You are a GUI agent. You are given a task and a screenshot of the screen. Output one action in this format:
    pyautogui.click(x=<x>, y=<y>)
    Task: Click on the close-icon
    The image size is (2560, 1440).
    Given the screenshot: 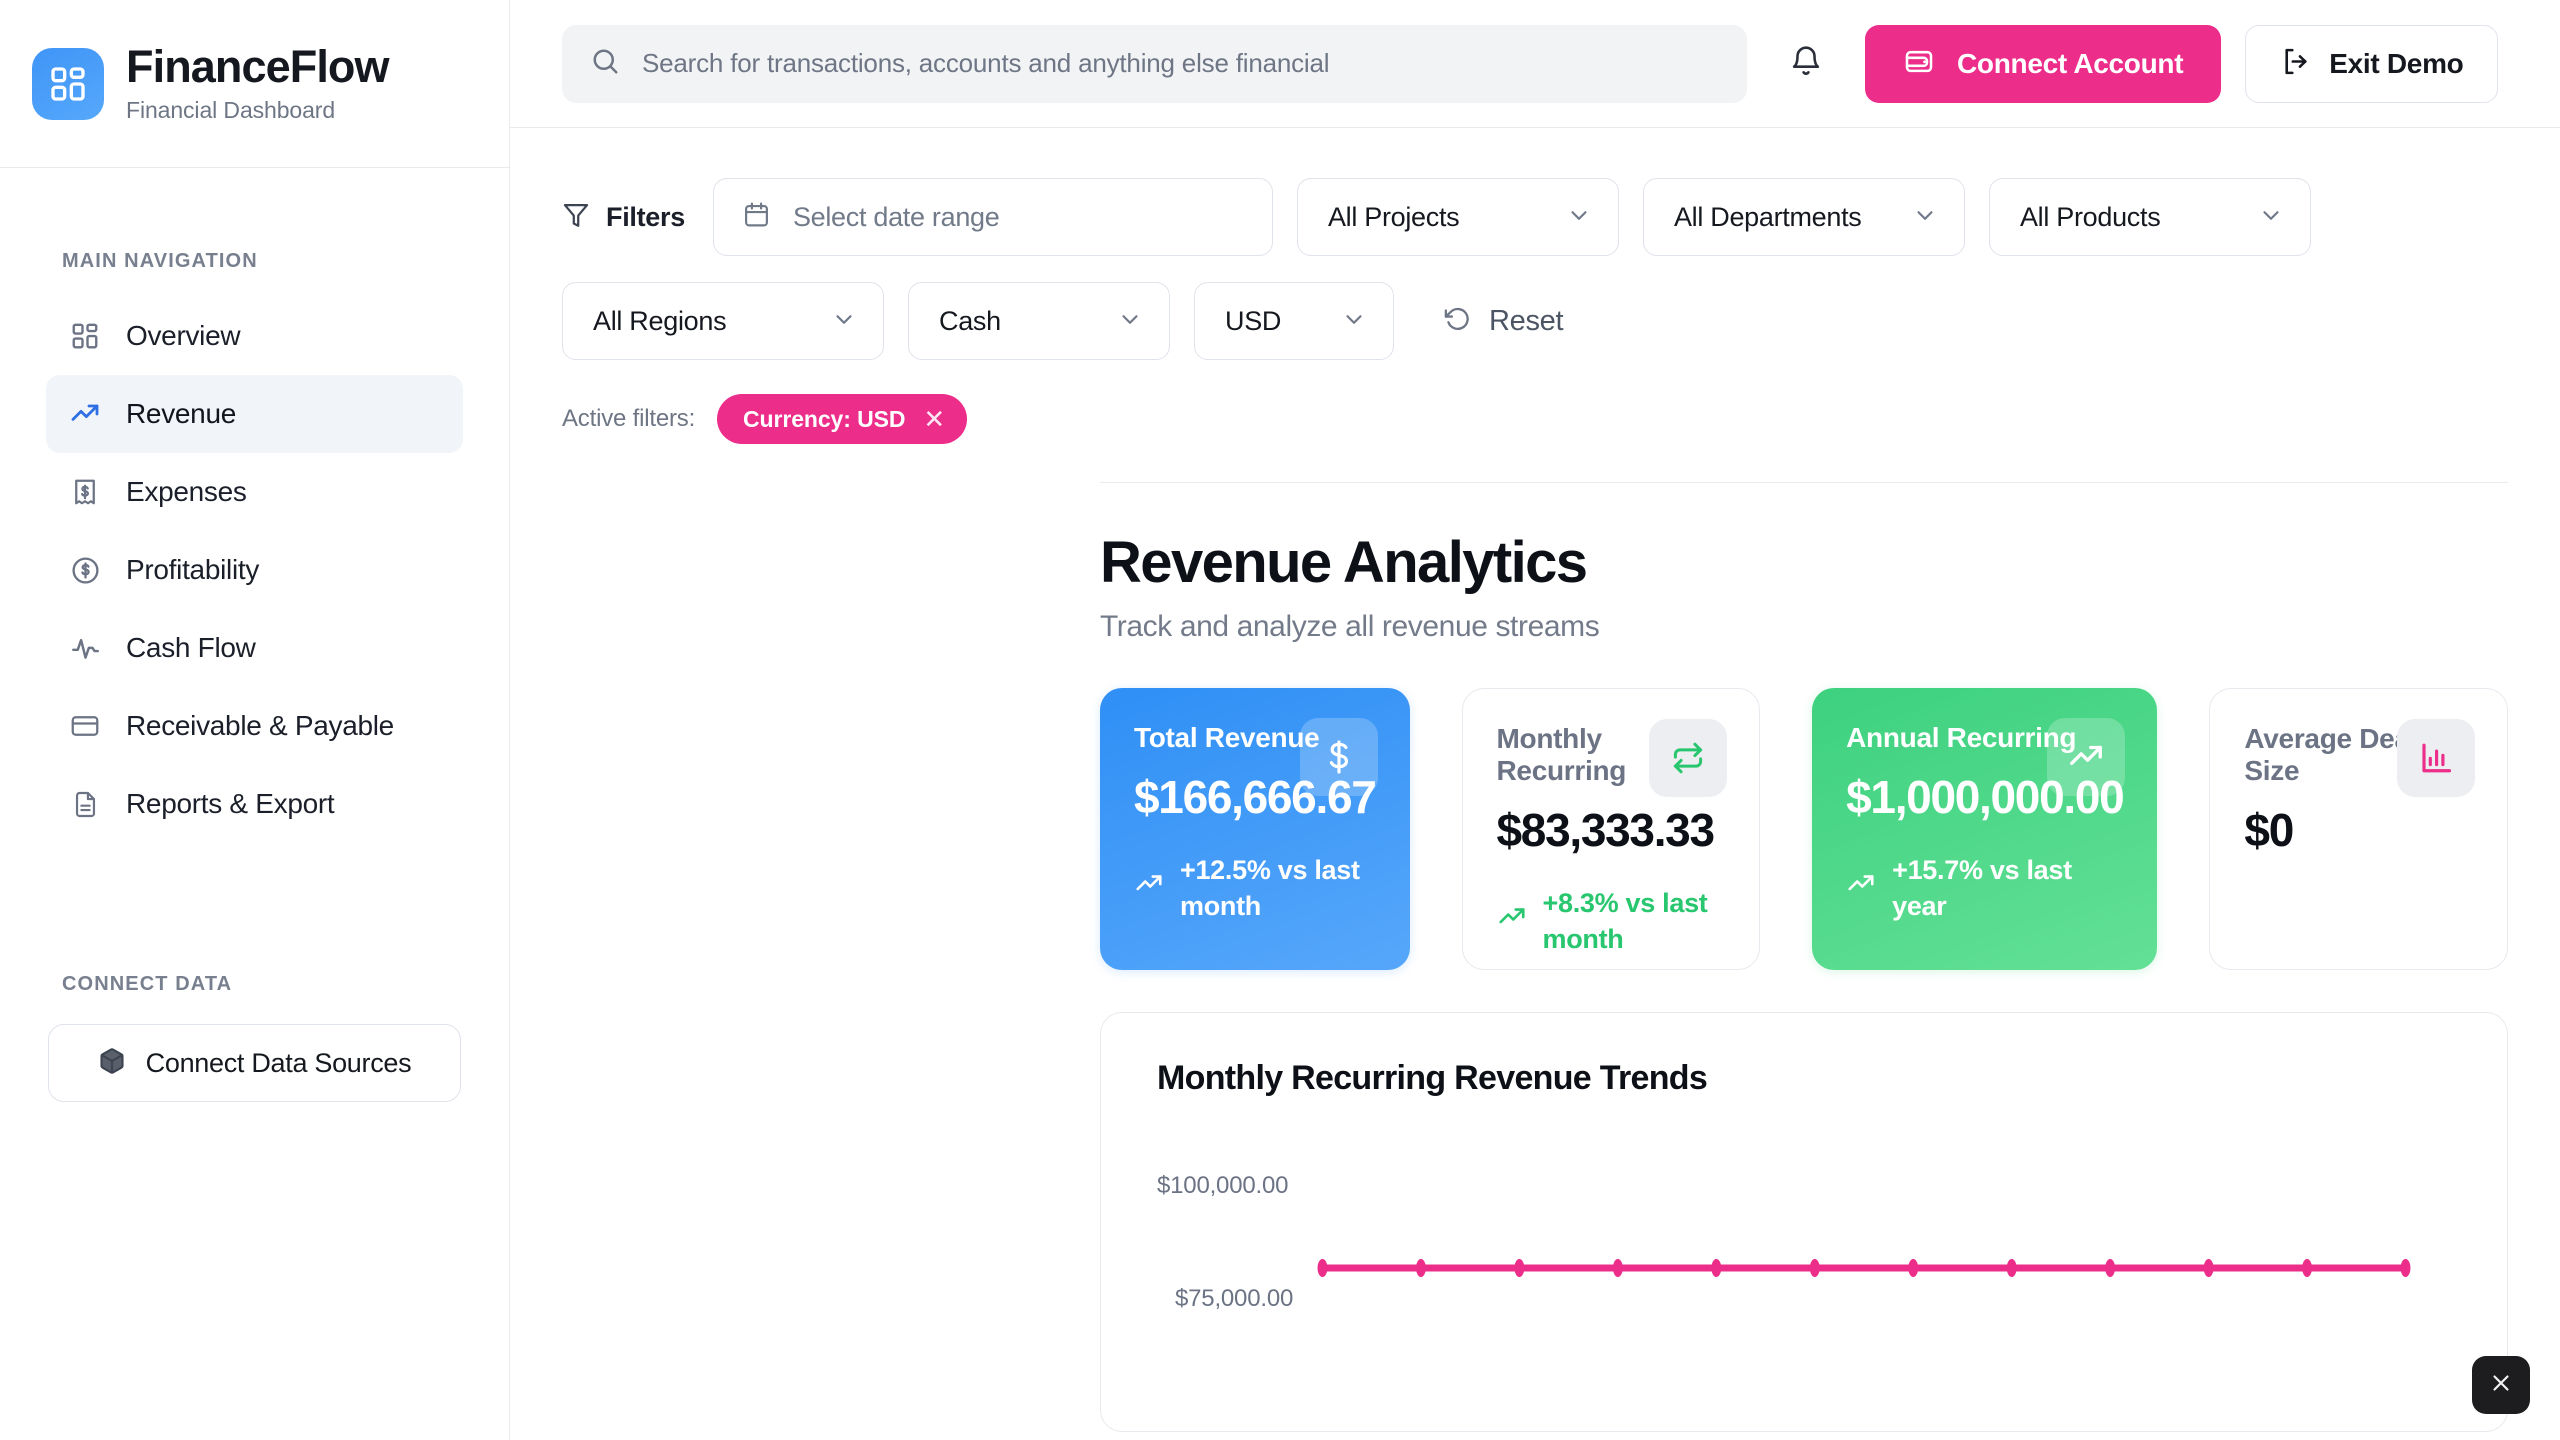 What is the action you would take?
    pyautogui.click(x=2501, y=1385)
    